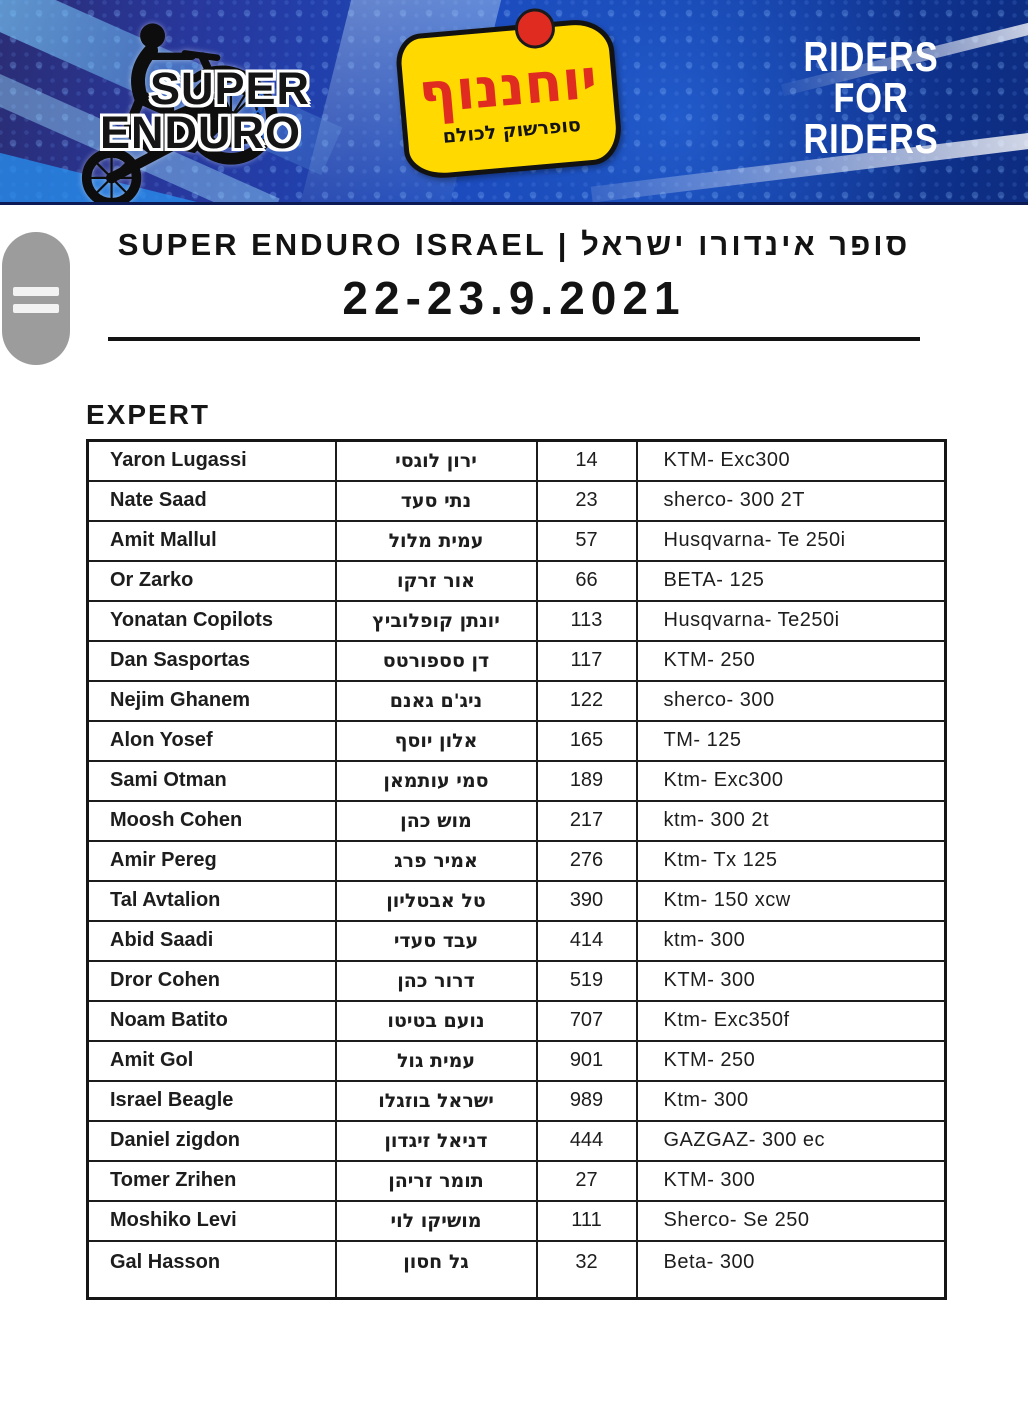  What do you see at coordinates (508, 85) in the screenshot?
I see `yochananof-name: יוחננוף` at bounding box center [508, 85].